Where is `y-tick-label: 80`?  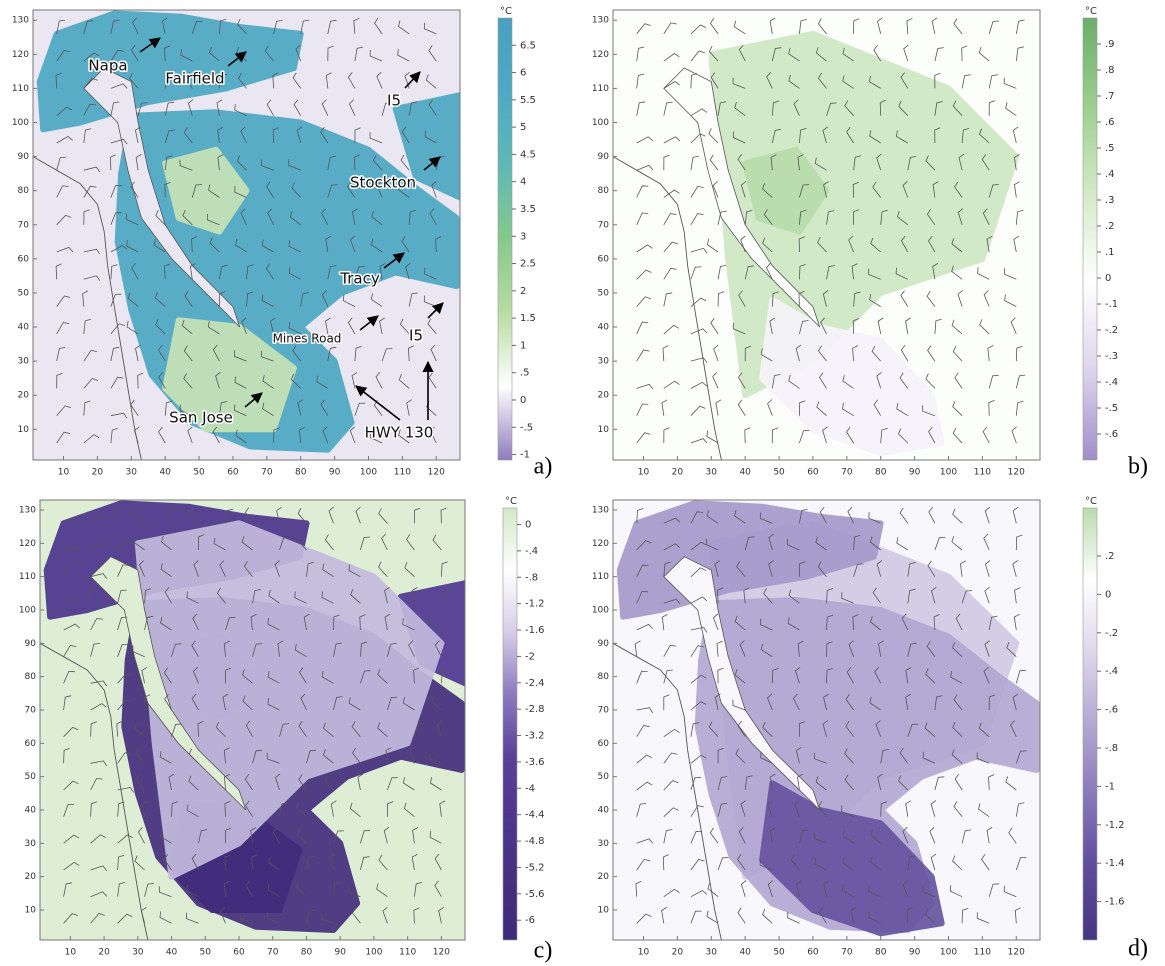
y-tick-label: 80 is located at coordinates (24, 191).